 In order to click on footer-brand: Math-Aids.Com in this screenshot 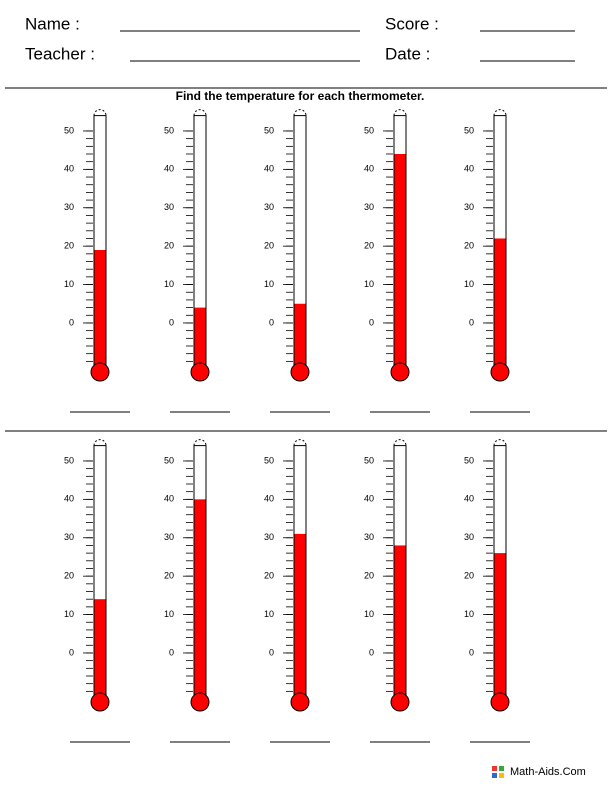, I will do `click(548, 772)`.